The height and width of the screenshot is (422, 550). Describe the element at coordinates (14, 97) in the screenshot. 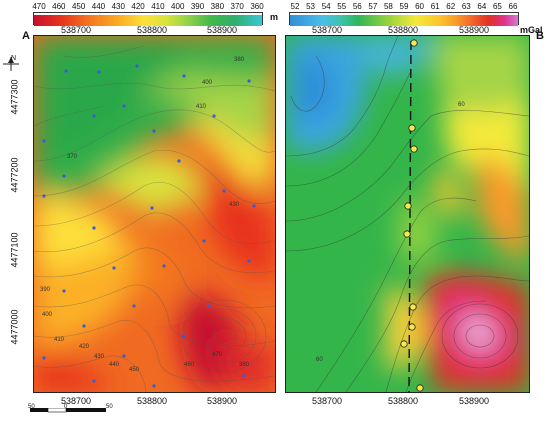

I see `panel-a-ytick-1: 4477300` at that location.